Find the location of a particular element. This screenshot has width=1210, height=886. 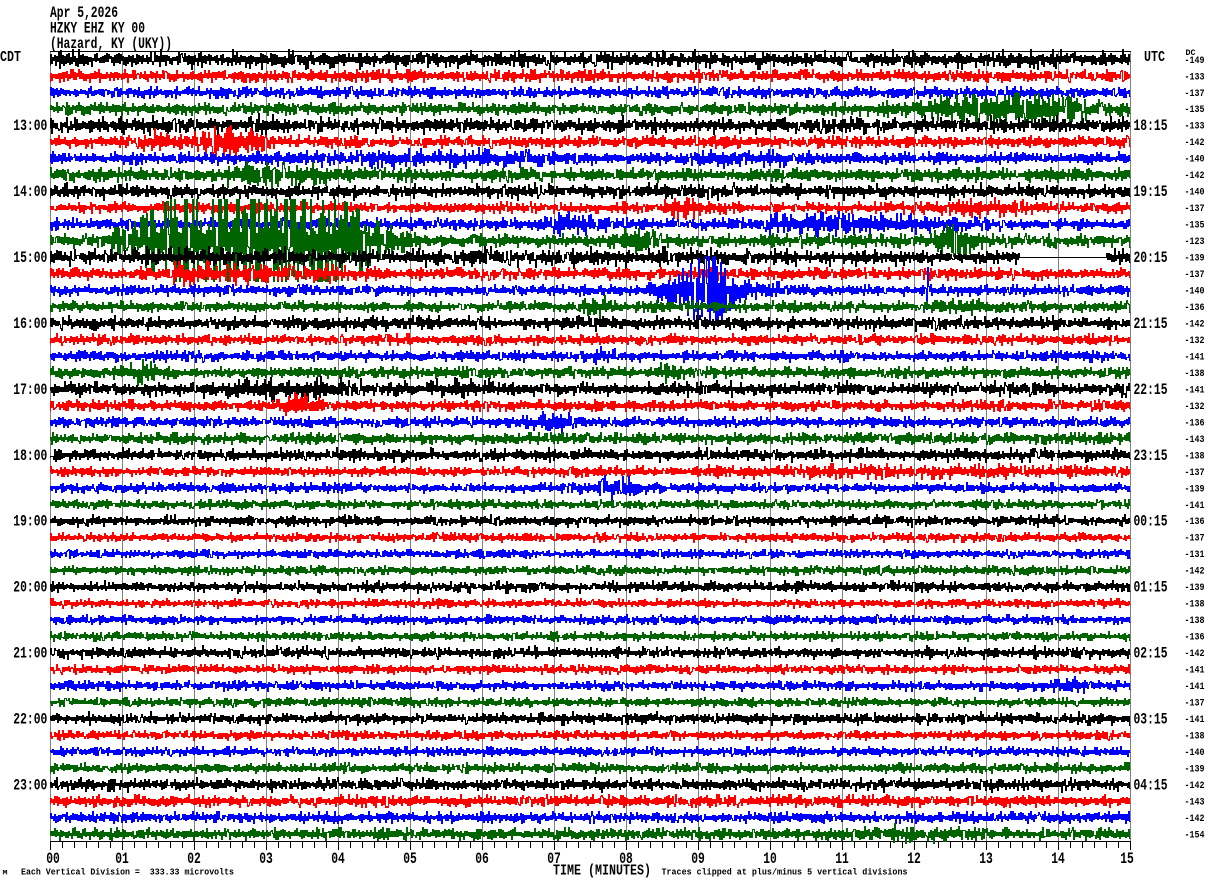

svg-text: 10 is located at coordinates (770, 859).